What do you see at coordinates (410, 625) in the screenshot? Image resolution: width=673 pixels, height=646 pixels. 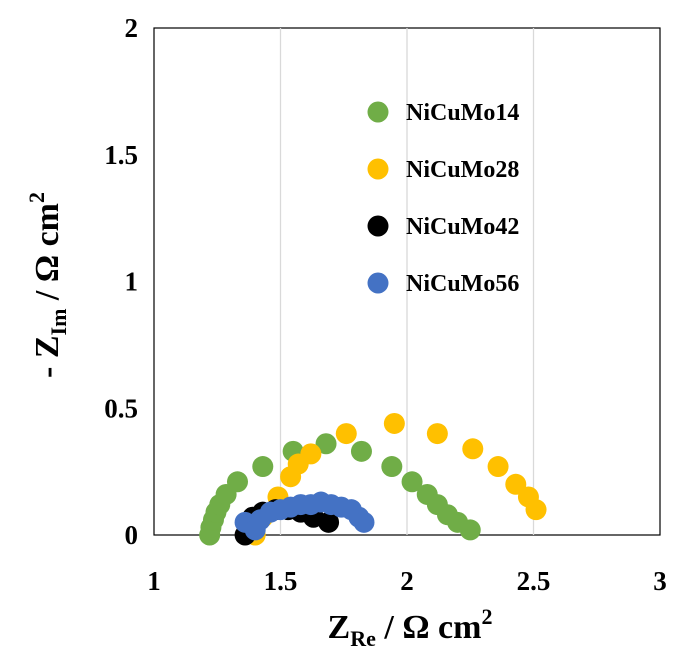 I see `x-axis-title: ZRe / Ω cm2` at bounding box center [410, 625].